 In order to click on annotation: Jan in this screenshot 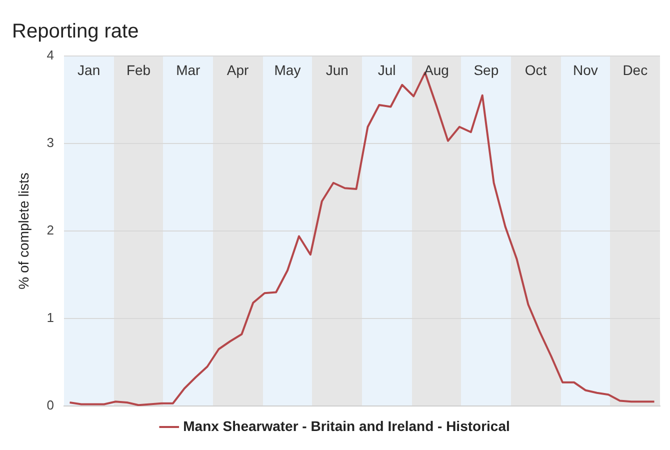, I will do `click(89, 70)`.